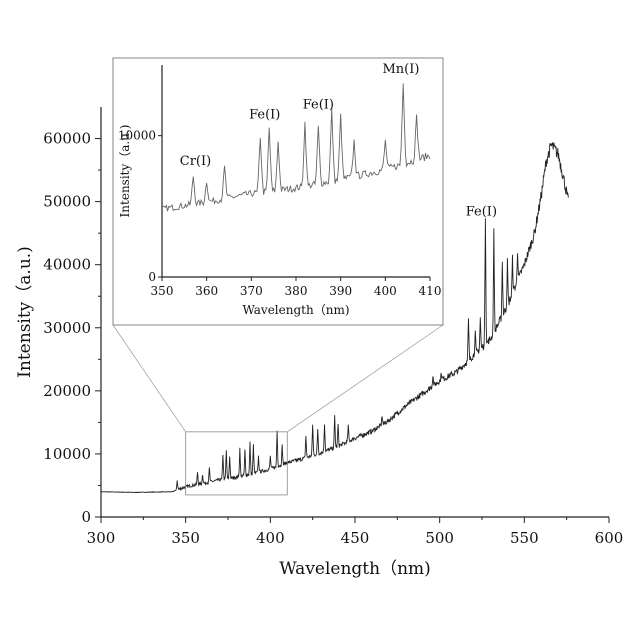 The height and width of the screenshot is (640, 640). What do you see at coordinates (125, 171) in the screenshot?
I see `inset-y-axis-title: Intensity（a.u.)` at bounding box center [125, 171].